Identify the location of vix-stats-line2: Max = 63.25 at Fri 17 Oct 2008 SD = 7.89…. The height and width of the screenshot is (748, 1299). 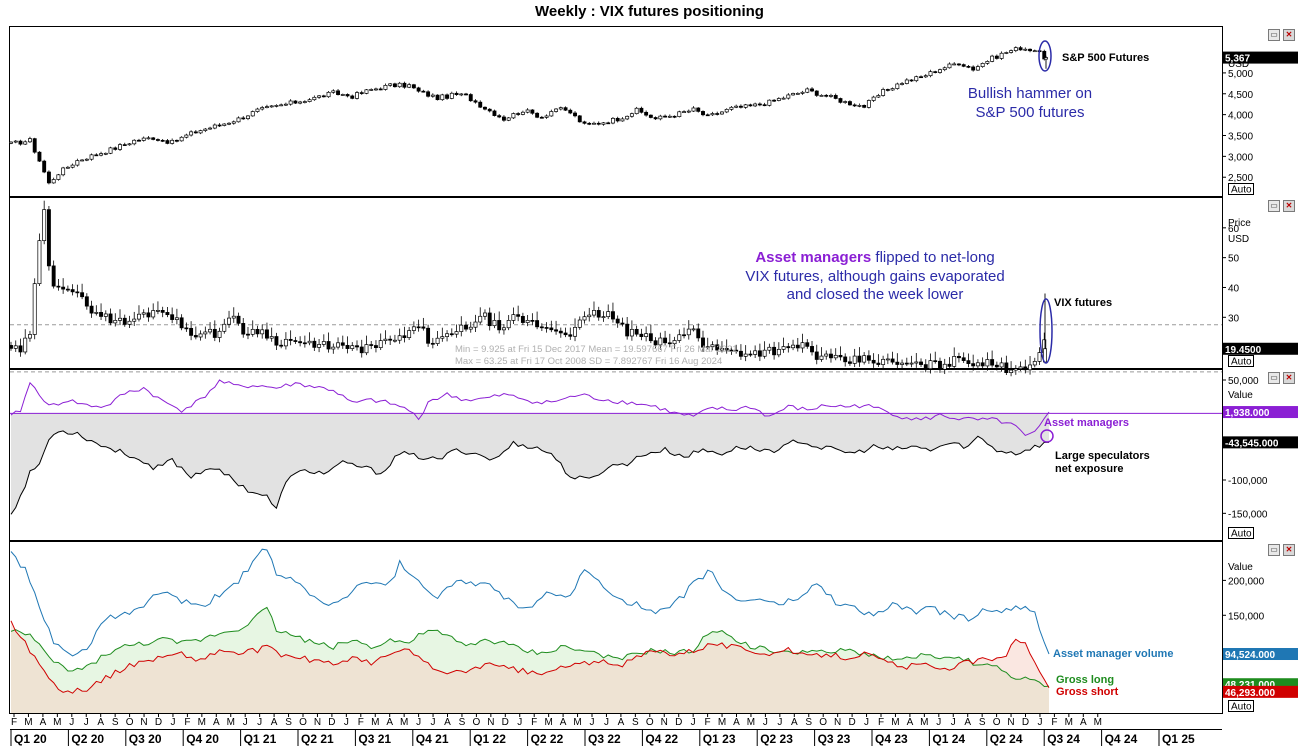
(588, 361).